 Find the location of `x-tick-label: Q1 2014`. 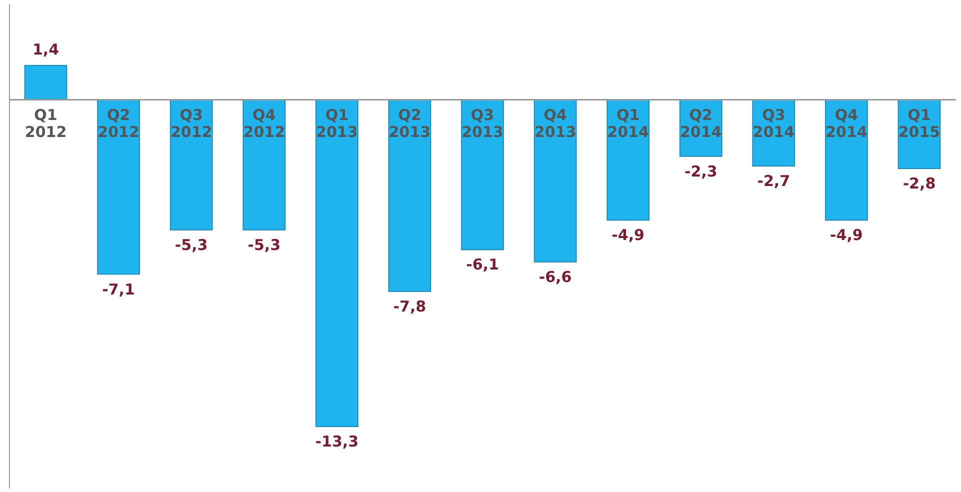

x-tick-label: Q1 2014 is located at coordinates (628, 123).